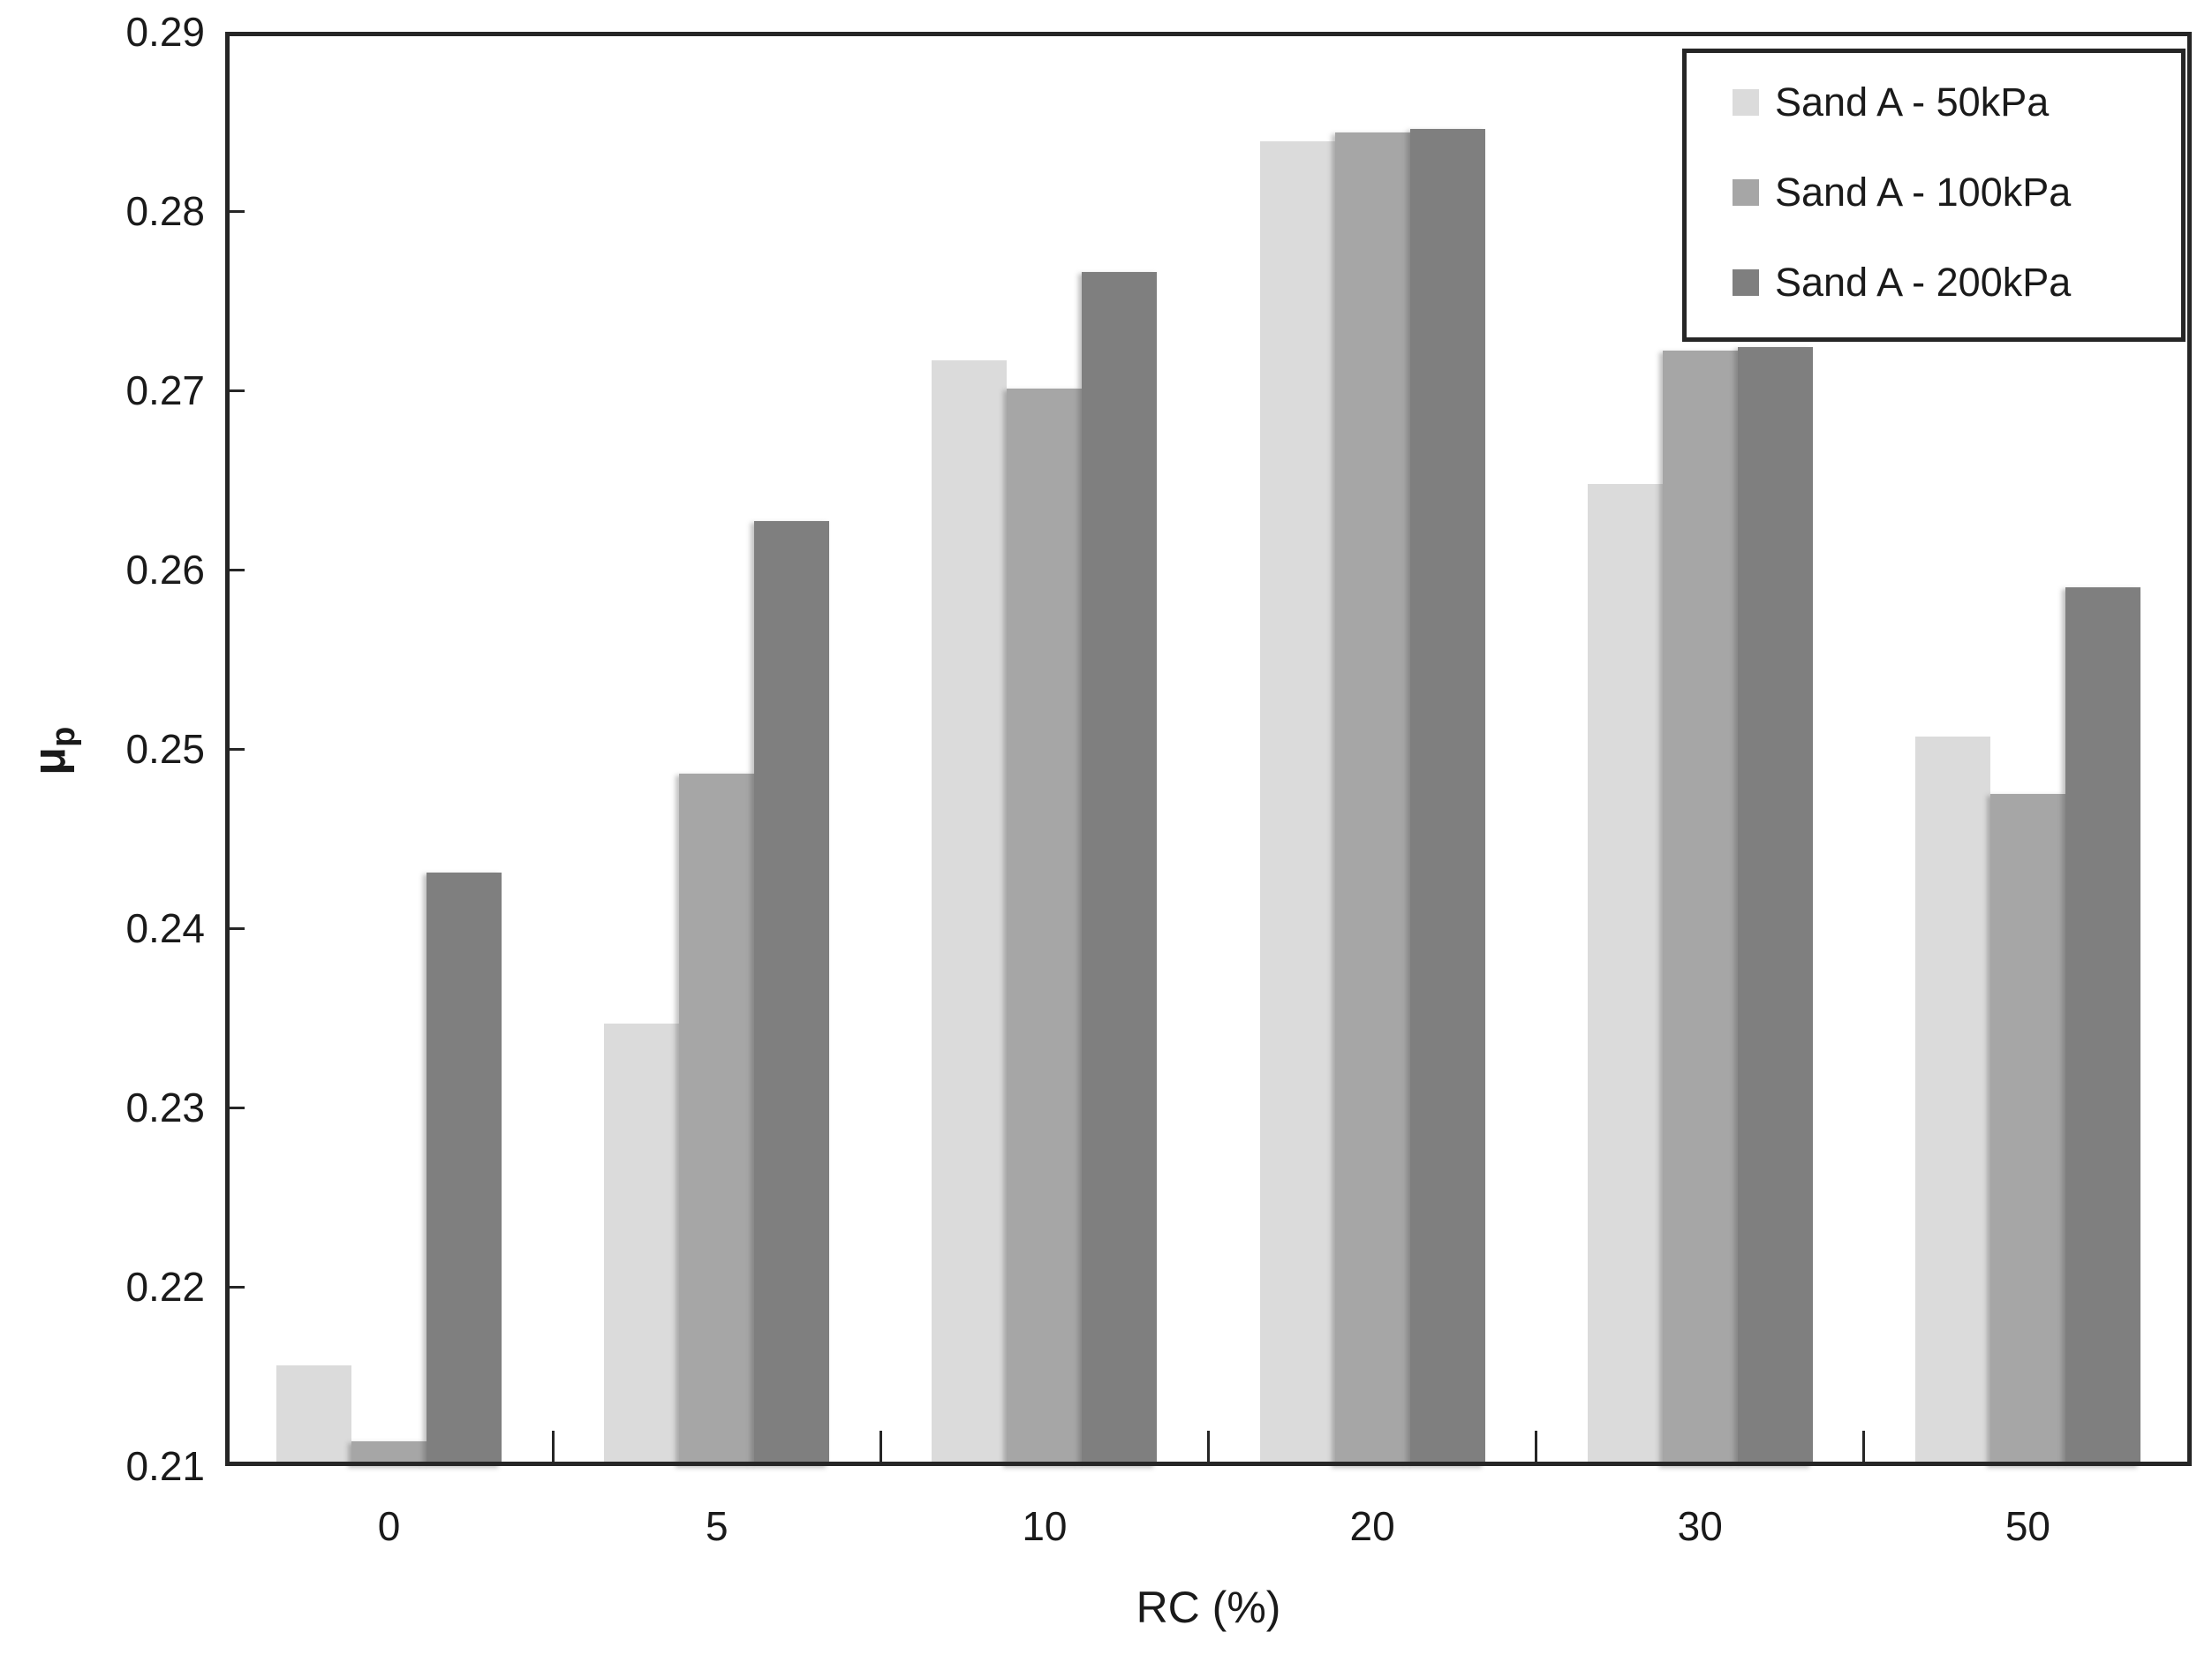 The width and height of the screenshot is (2212, 1663). Describe the element at coordinates (165, 390) in the screenshot. I see `y-tick-label: 0.27` at that location.